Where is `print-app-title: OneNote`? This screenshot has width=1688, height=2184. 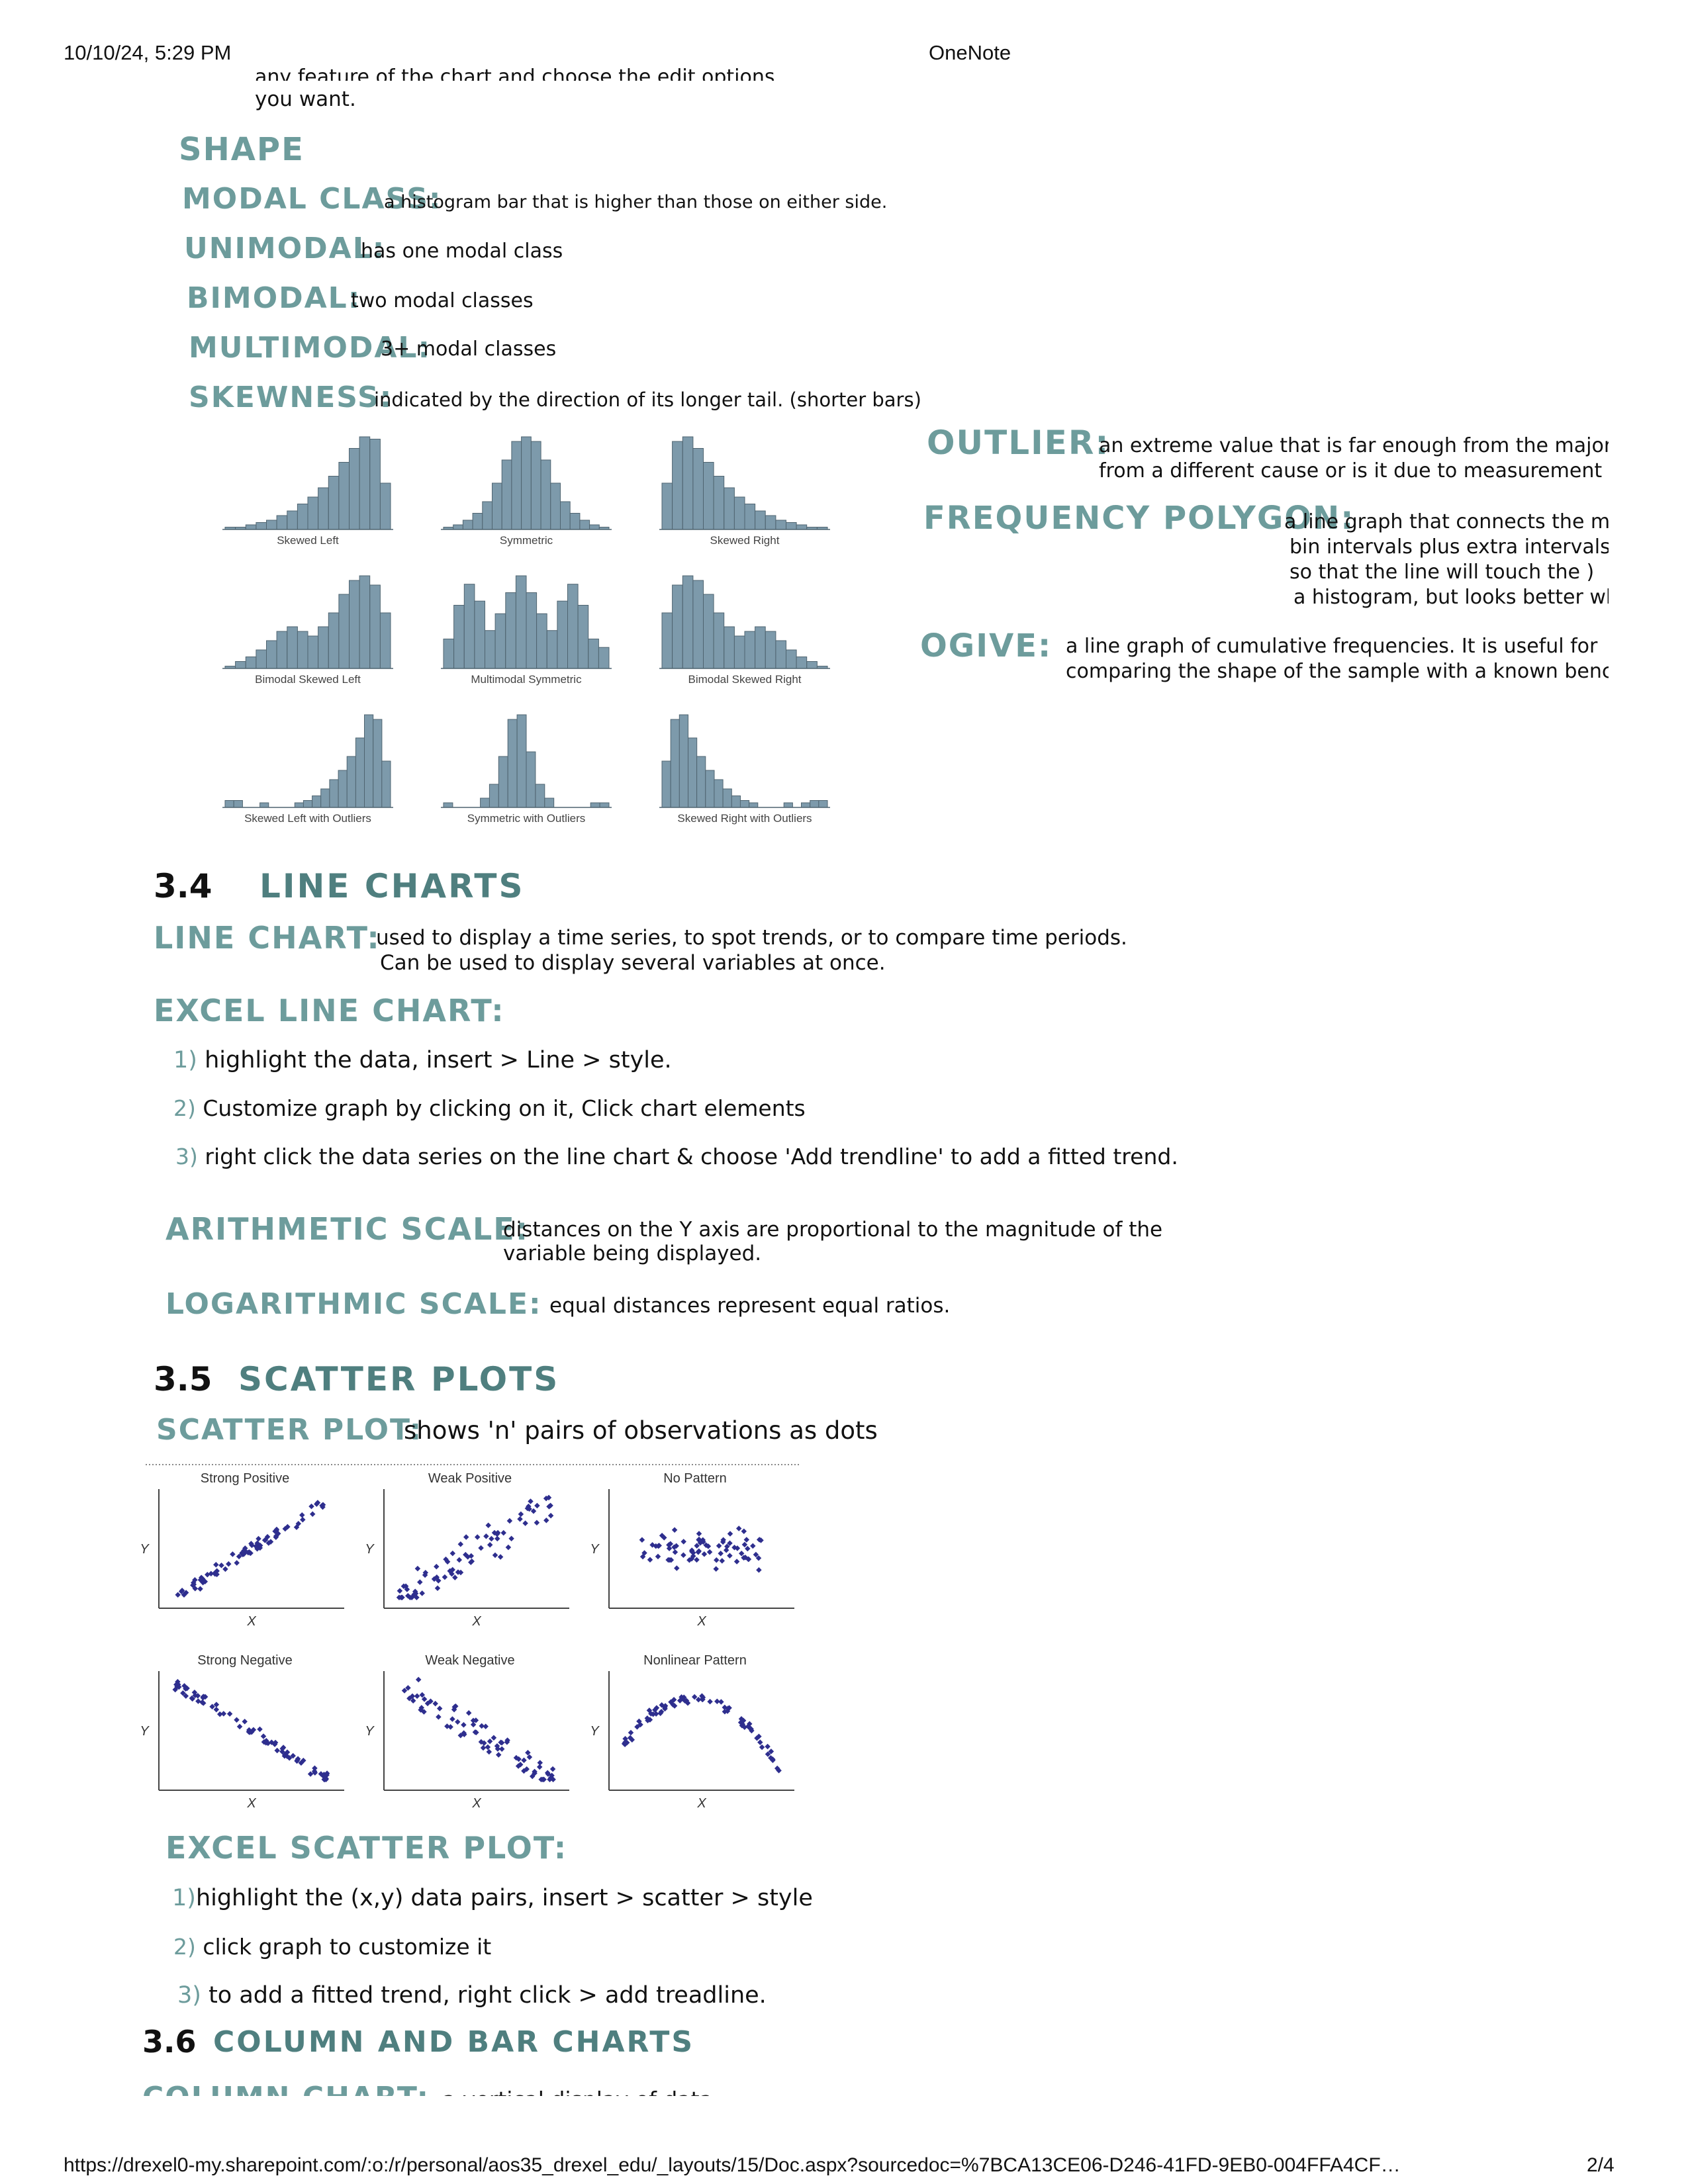
print-app-title: OneNote is located at coordinates (970, 53).